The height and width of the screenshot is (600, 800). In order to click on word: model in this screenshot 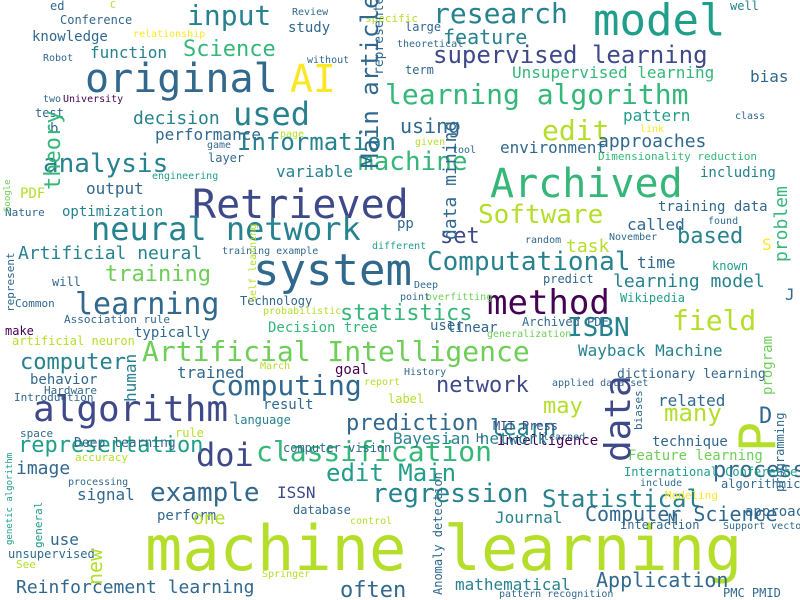, I will do `click(659, 23)`.